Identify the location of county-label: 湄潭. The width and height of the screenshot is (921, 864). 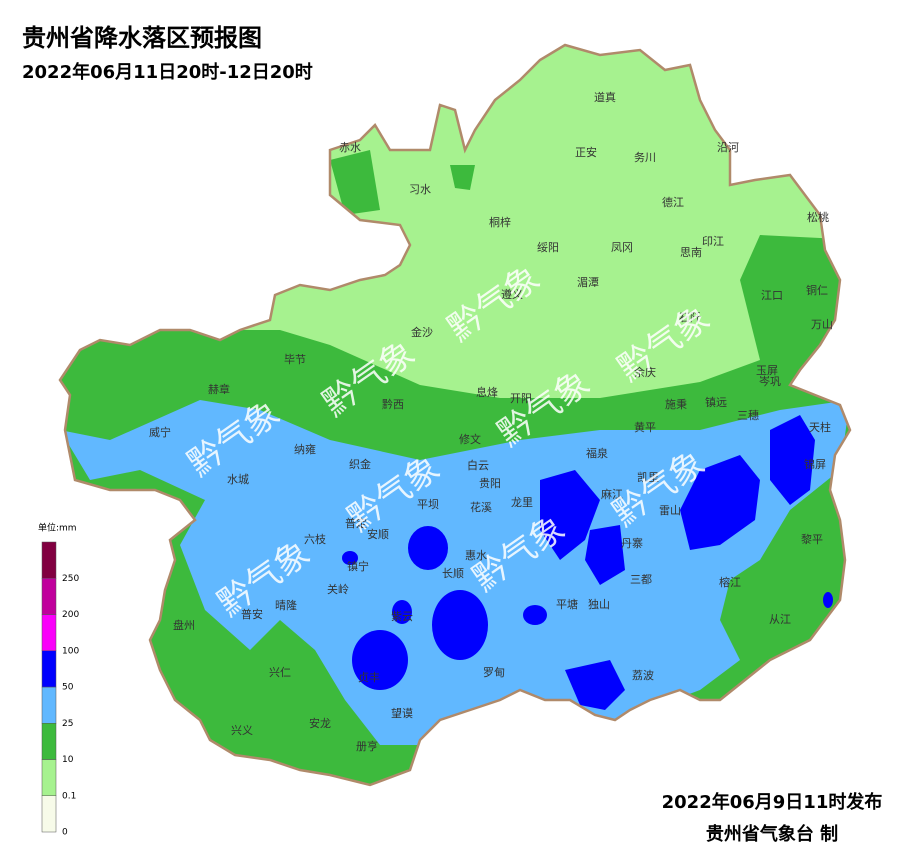
(588, 282).